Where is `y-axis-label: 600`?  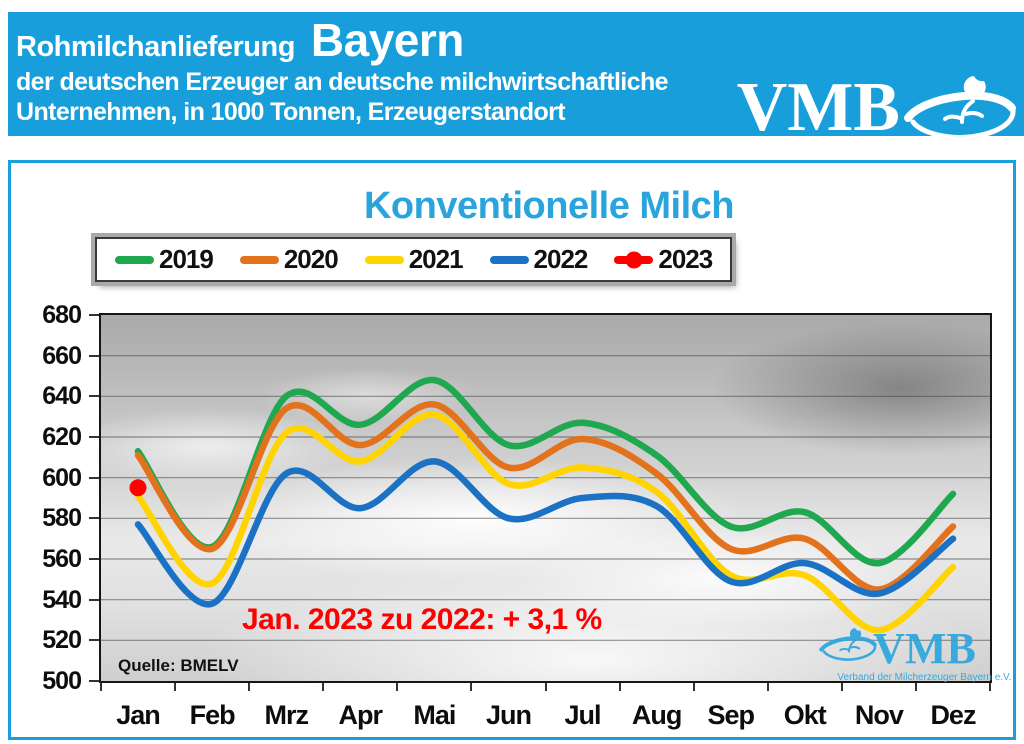
y-axis-label: 600 is located at coordinates (62, 477).